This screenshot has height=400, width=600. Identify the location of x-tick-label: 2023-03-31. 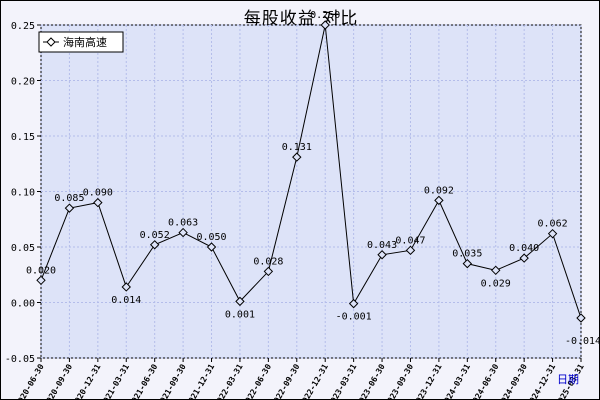
(342, 381).